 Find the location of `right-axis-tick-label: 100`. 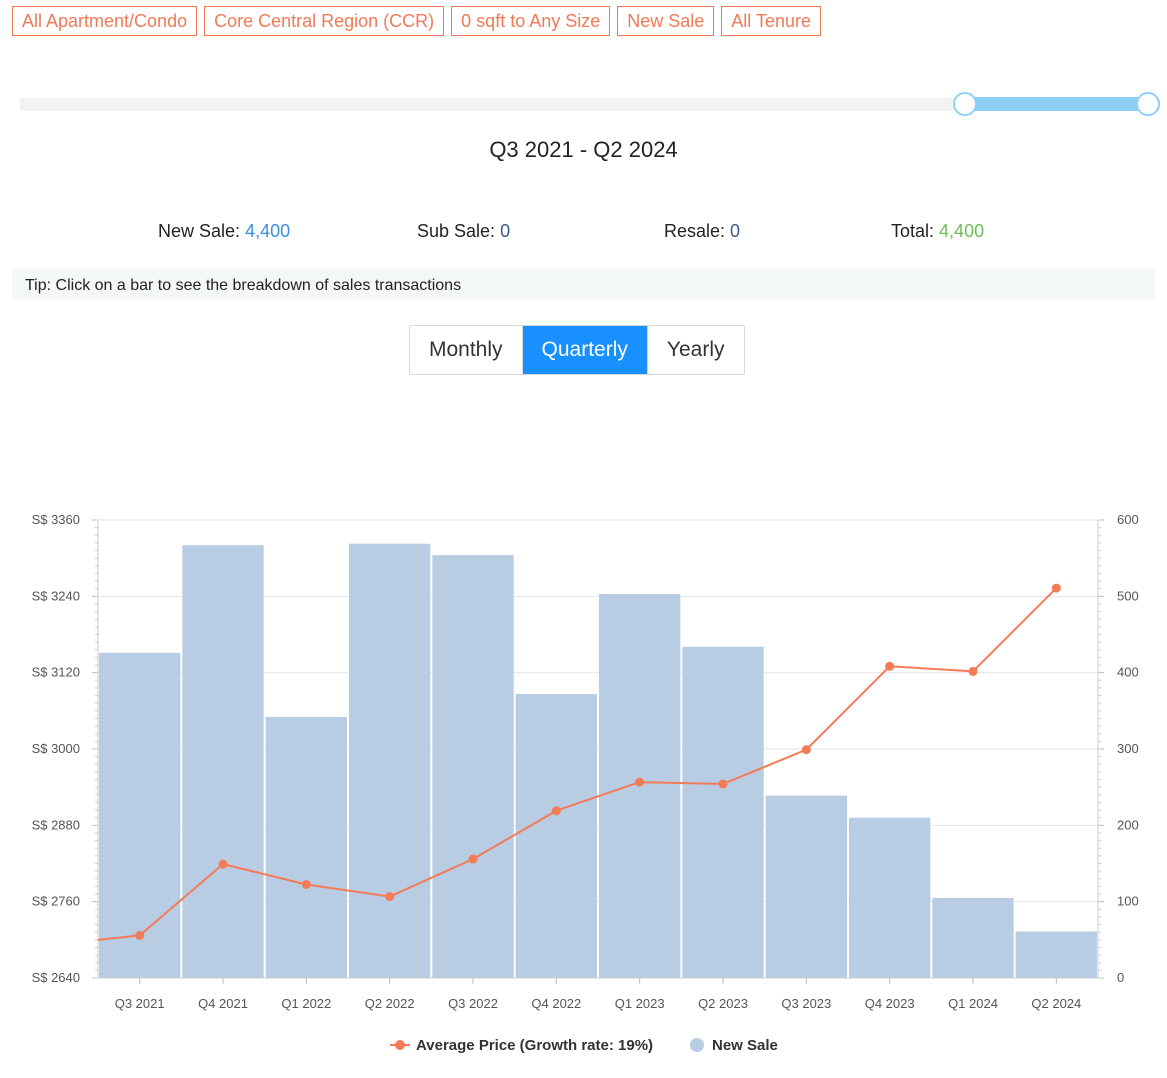

right-axis-tick-label: 100 is located at coordinates (1128, 901).